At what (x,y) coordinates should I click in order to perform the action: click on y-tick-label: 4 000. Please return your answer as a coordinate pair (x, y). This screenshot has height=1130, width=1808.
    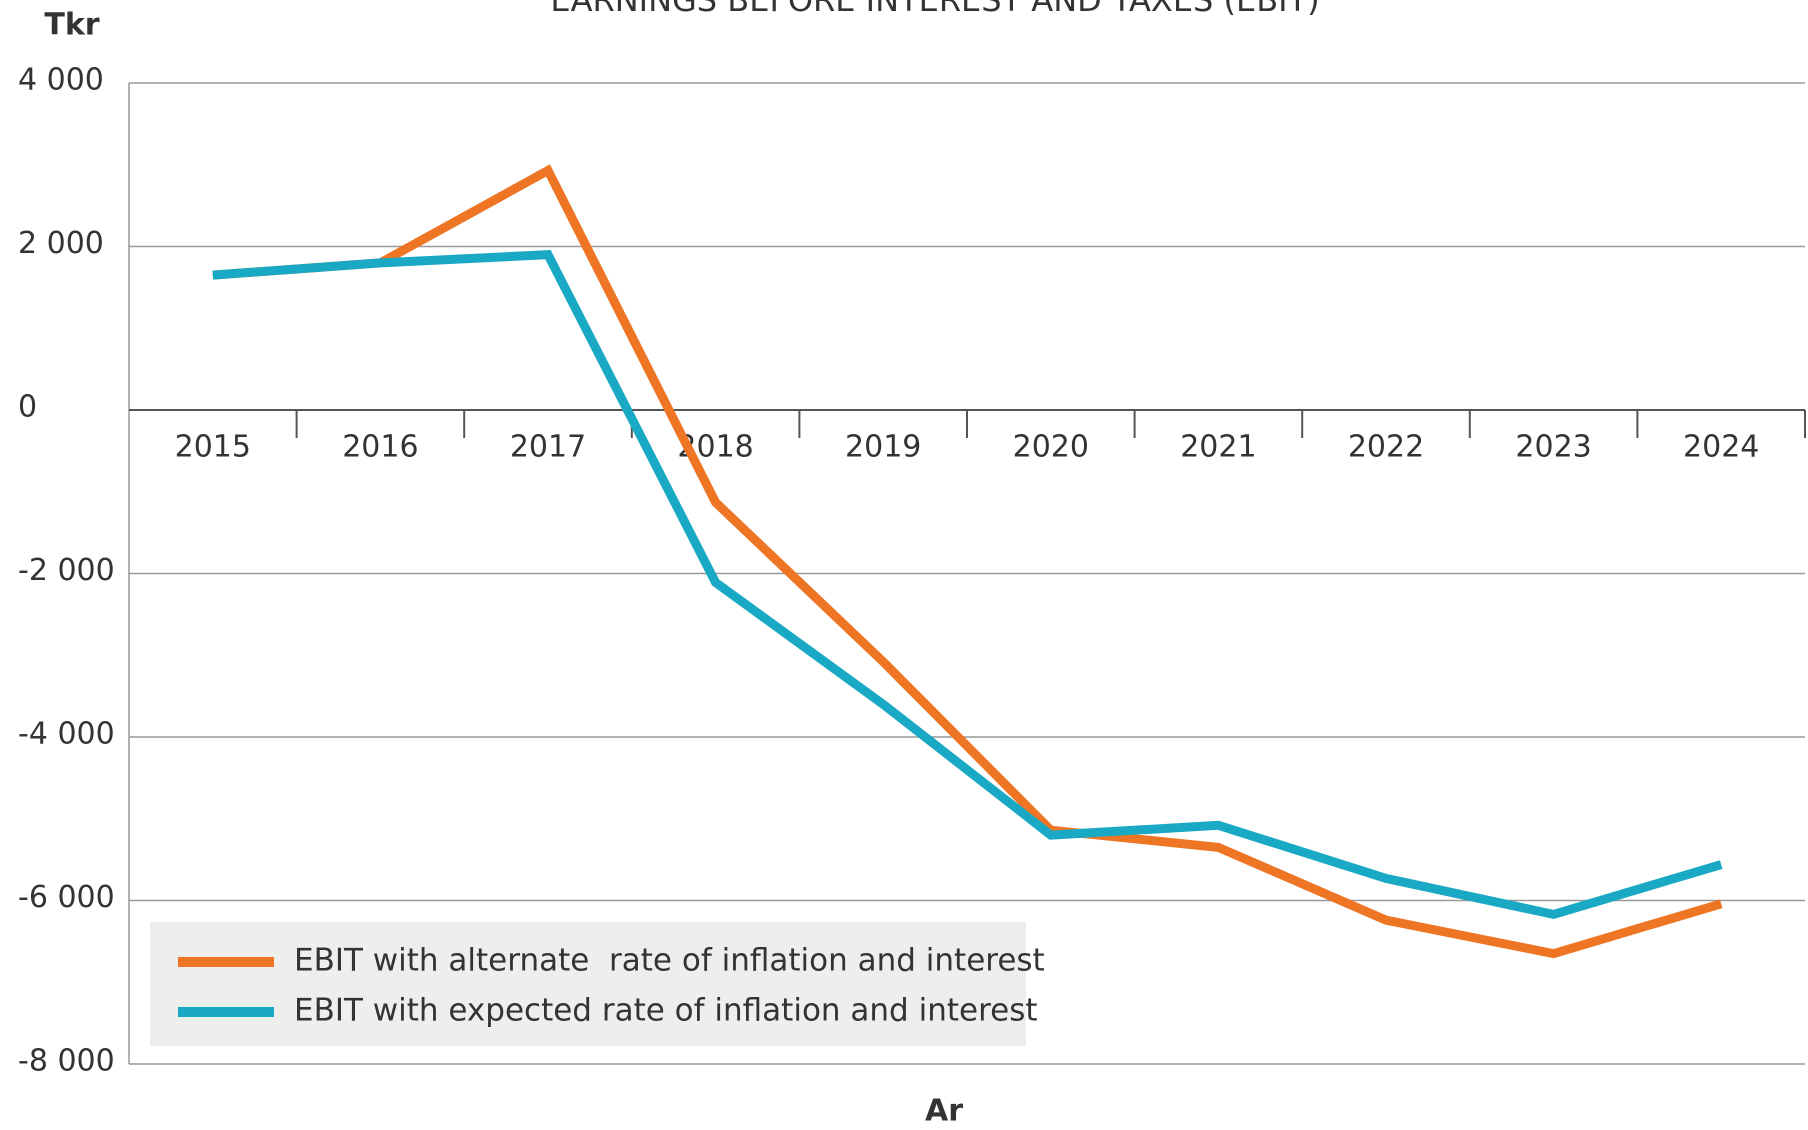
    Looking at the image, I should click on (61, 80).